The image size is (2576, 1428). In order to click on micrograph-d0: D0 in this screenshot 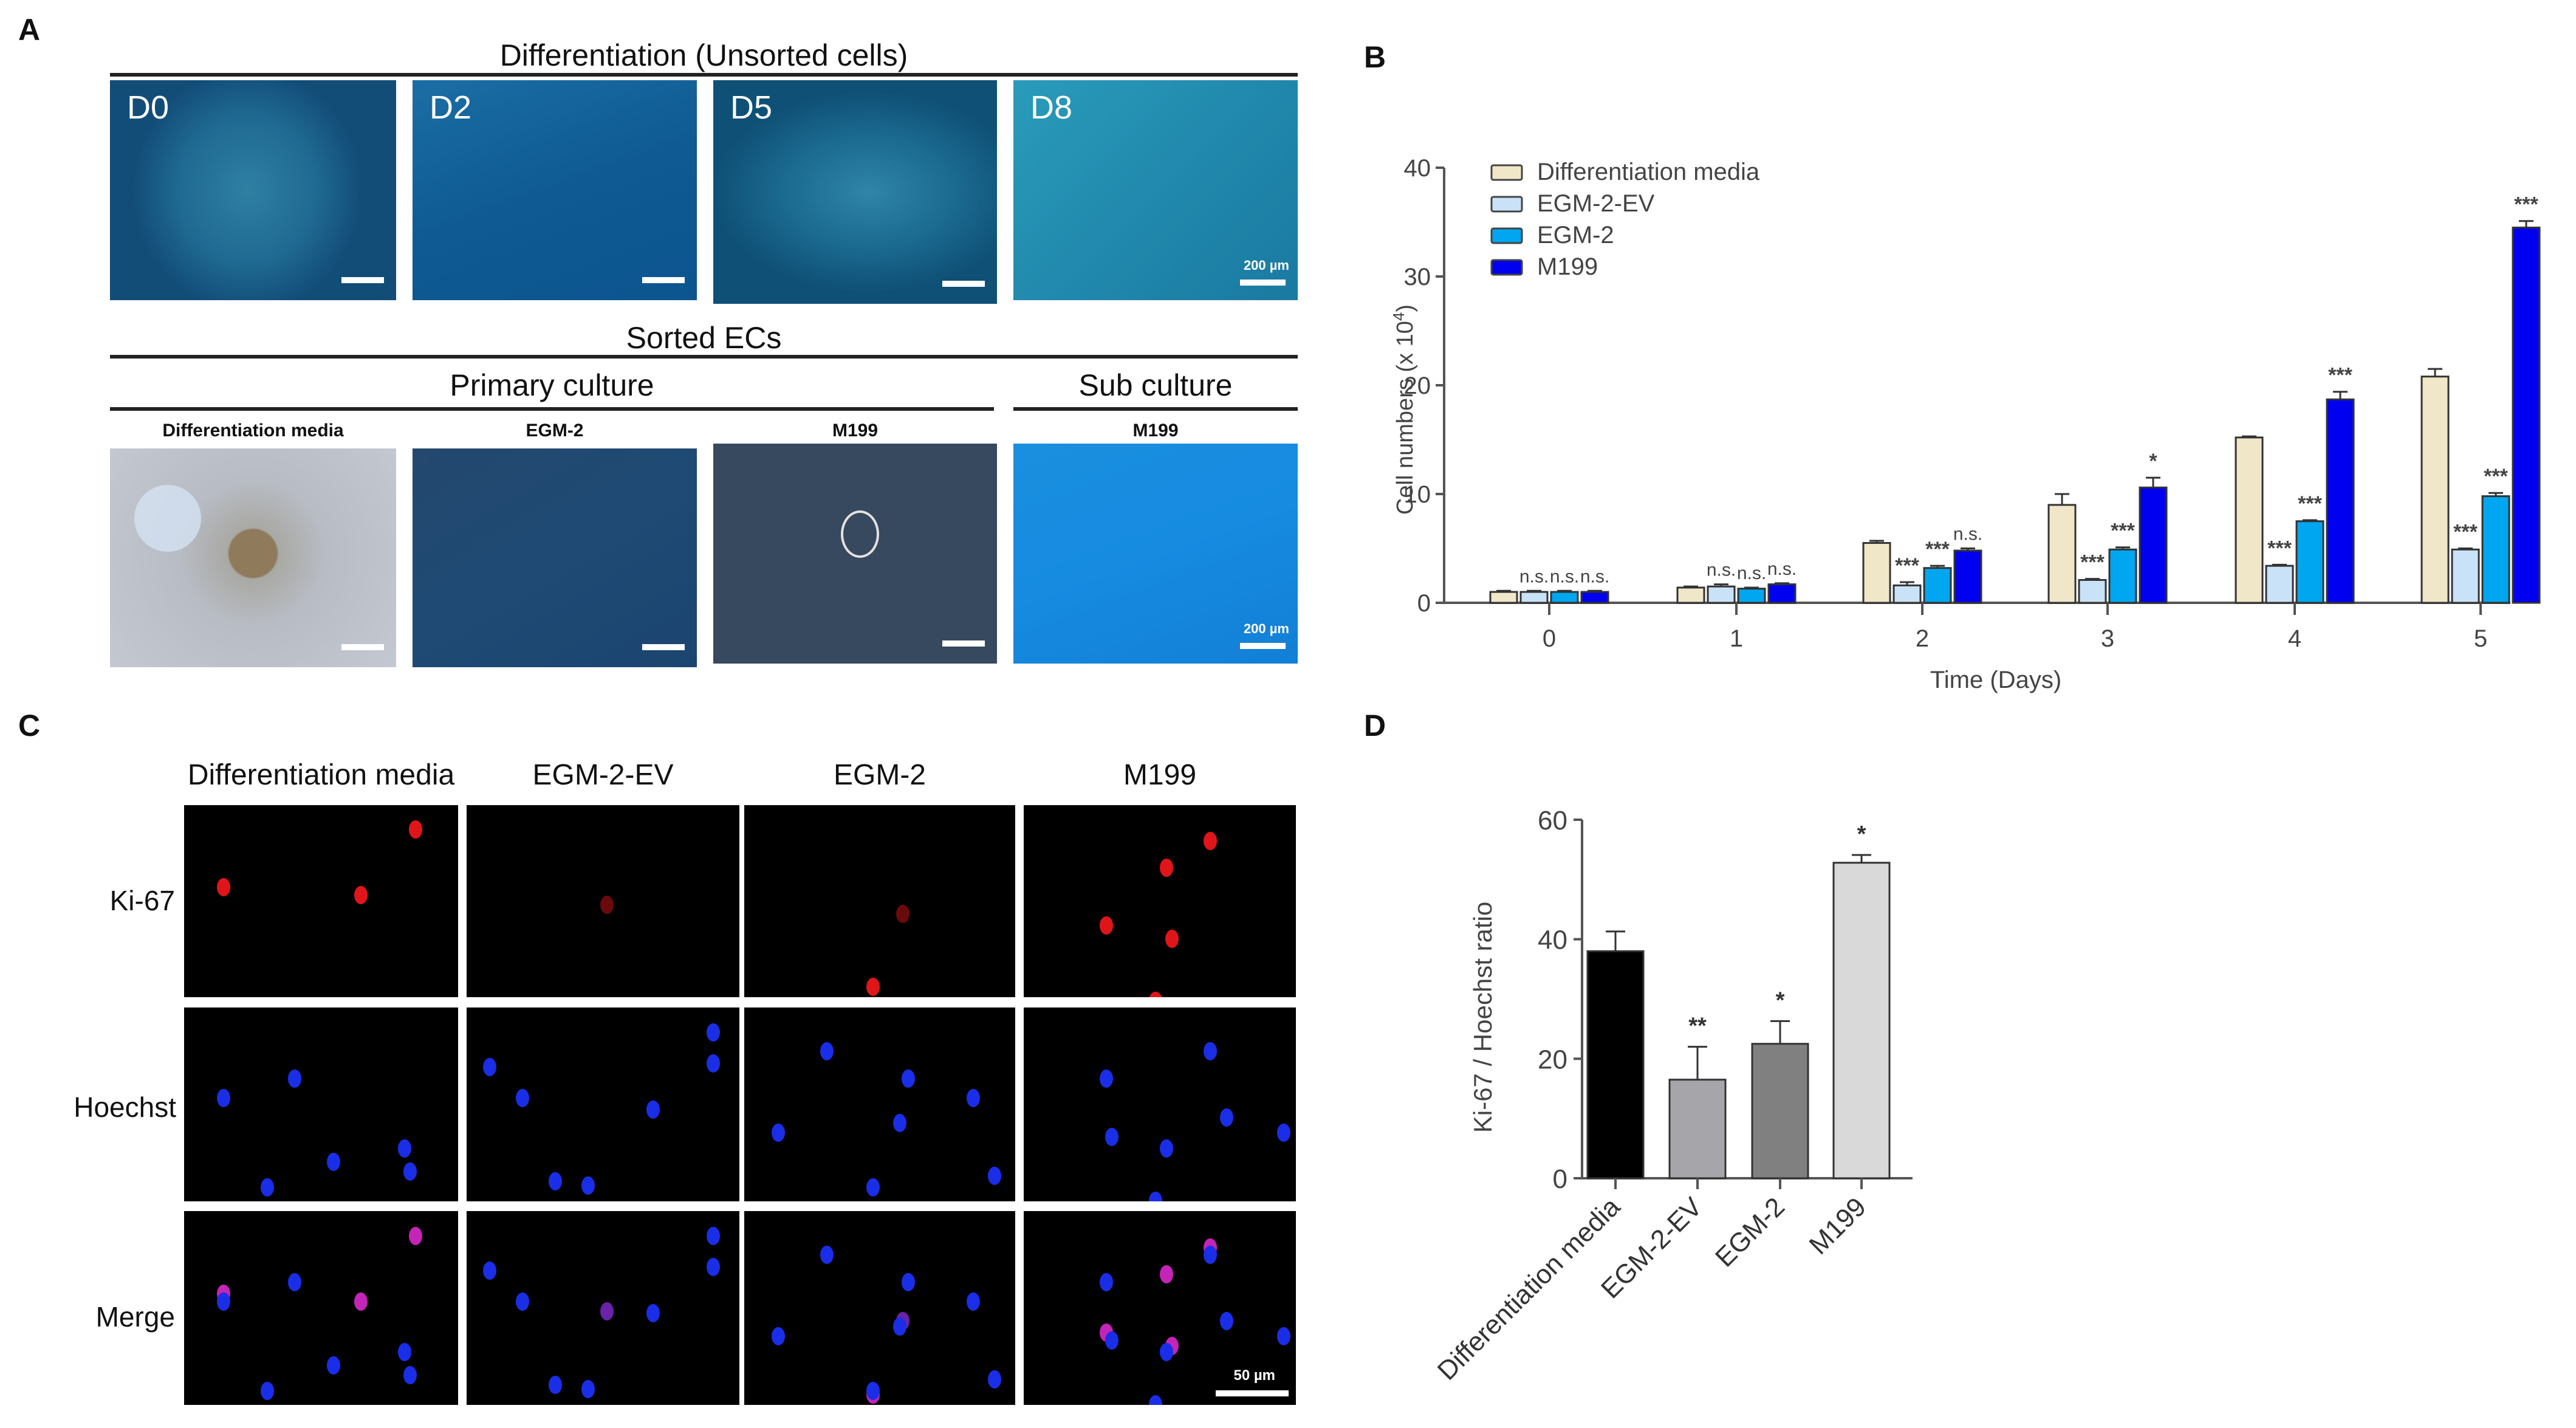, I will do `click(253, 190)`.